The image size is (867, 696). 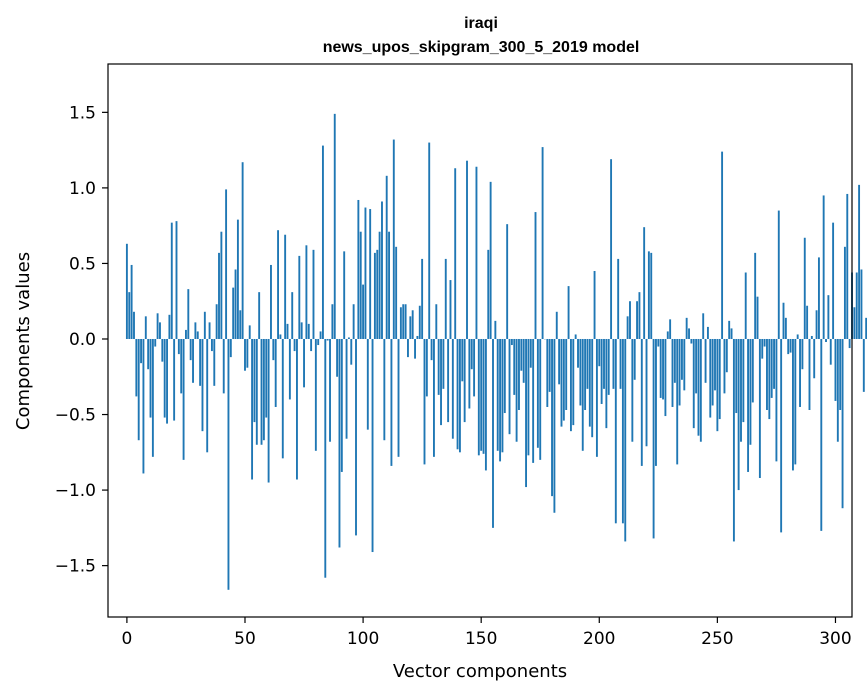 I want to click on x-tick-label: 100, so click(x=363, y=639).